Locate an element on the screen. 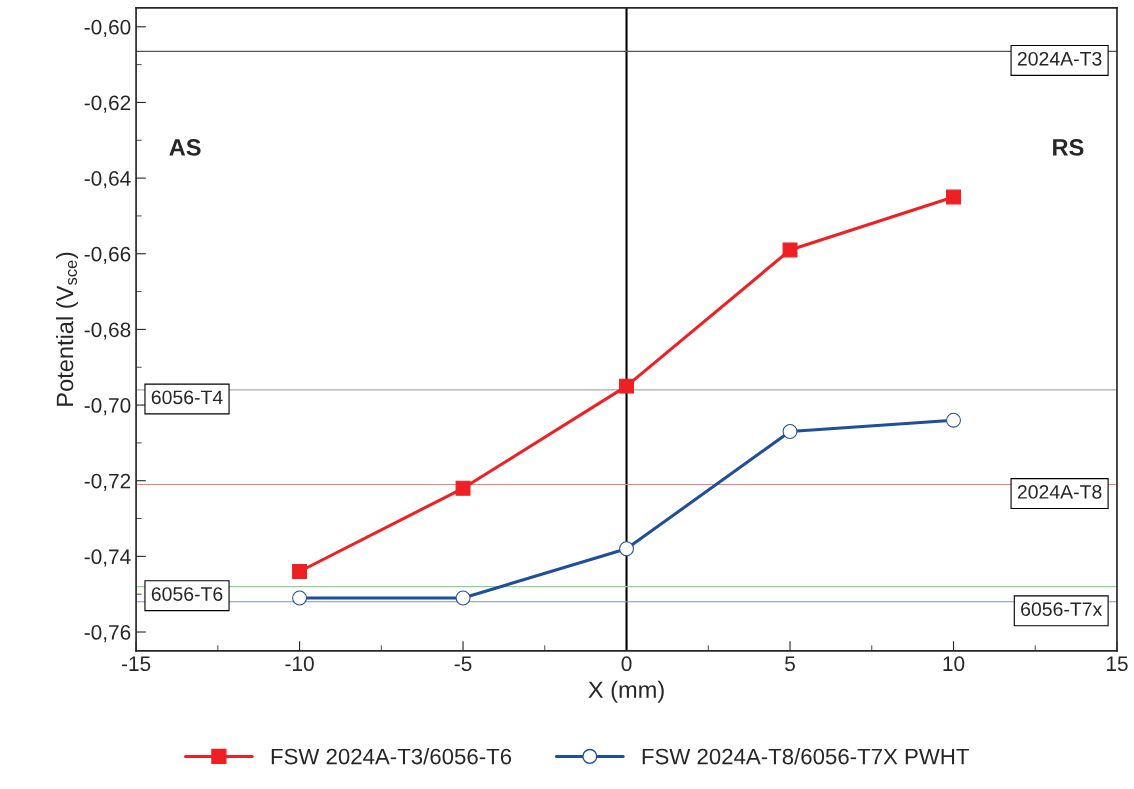  y-tick-label: -0,74 is located at coordinates (107, 558).